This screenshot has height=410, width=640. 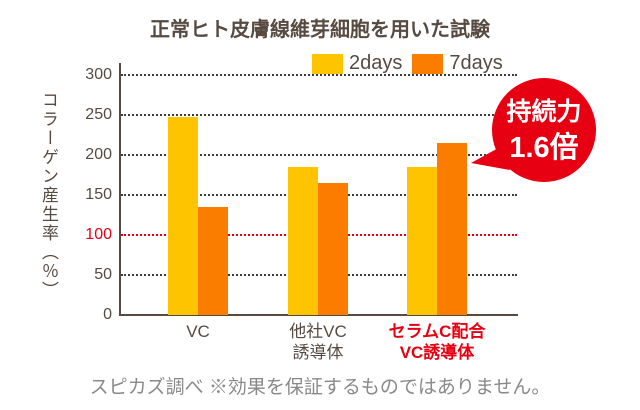 What do you see at coordinates (107, 314) in the screenshot?
I see `y-tick-0: 0` at bounding box center [107, 314].